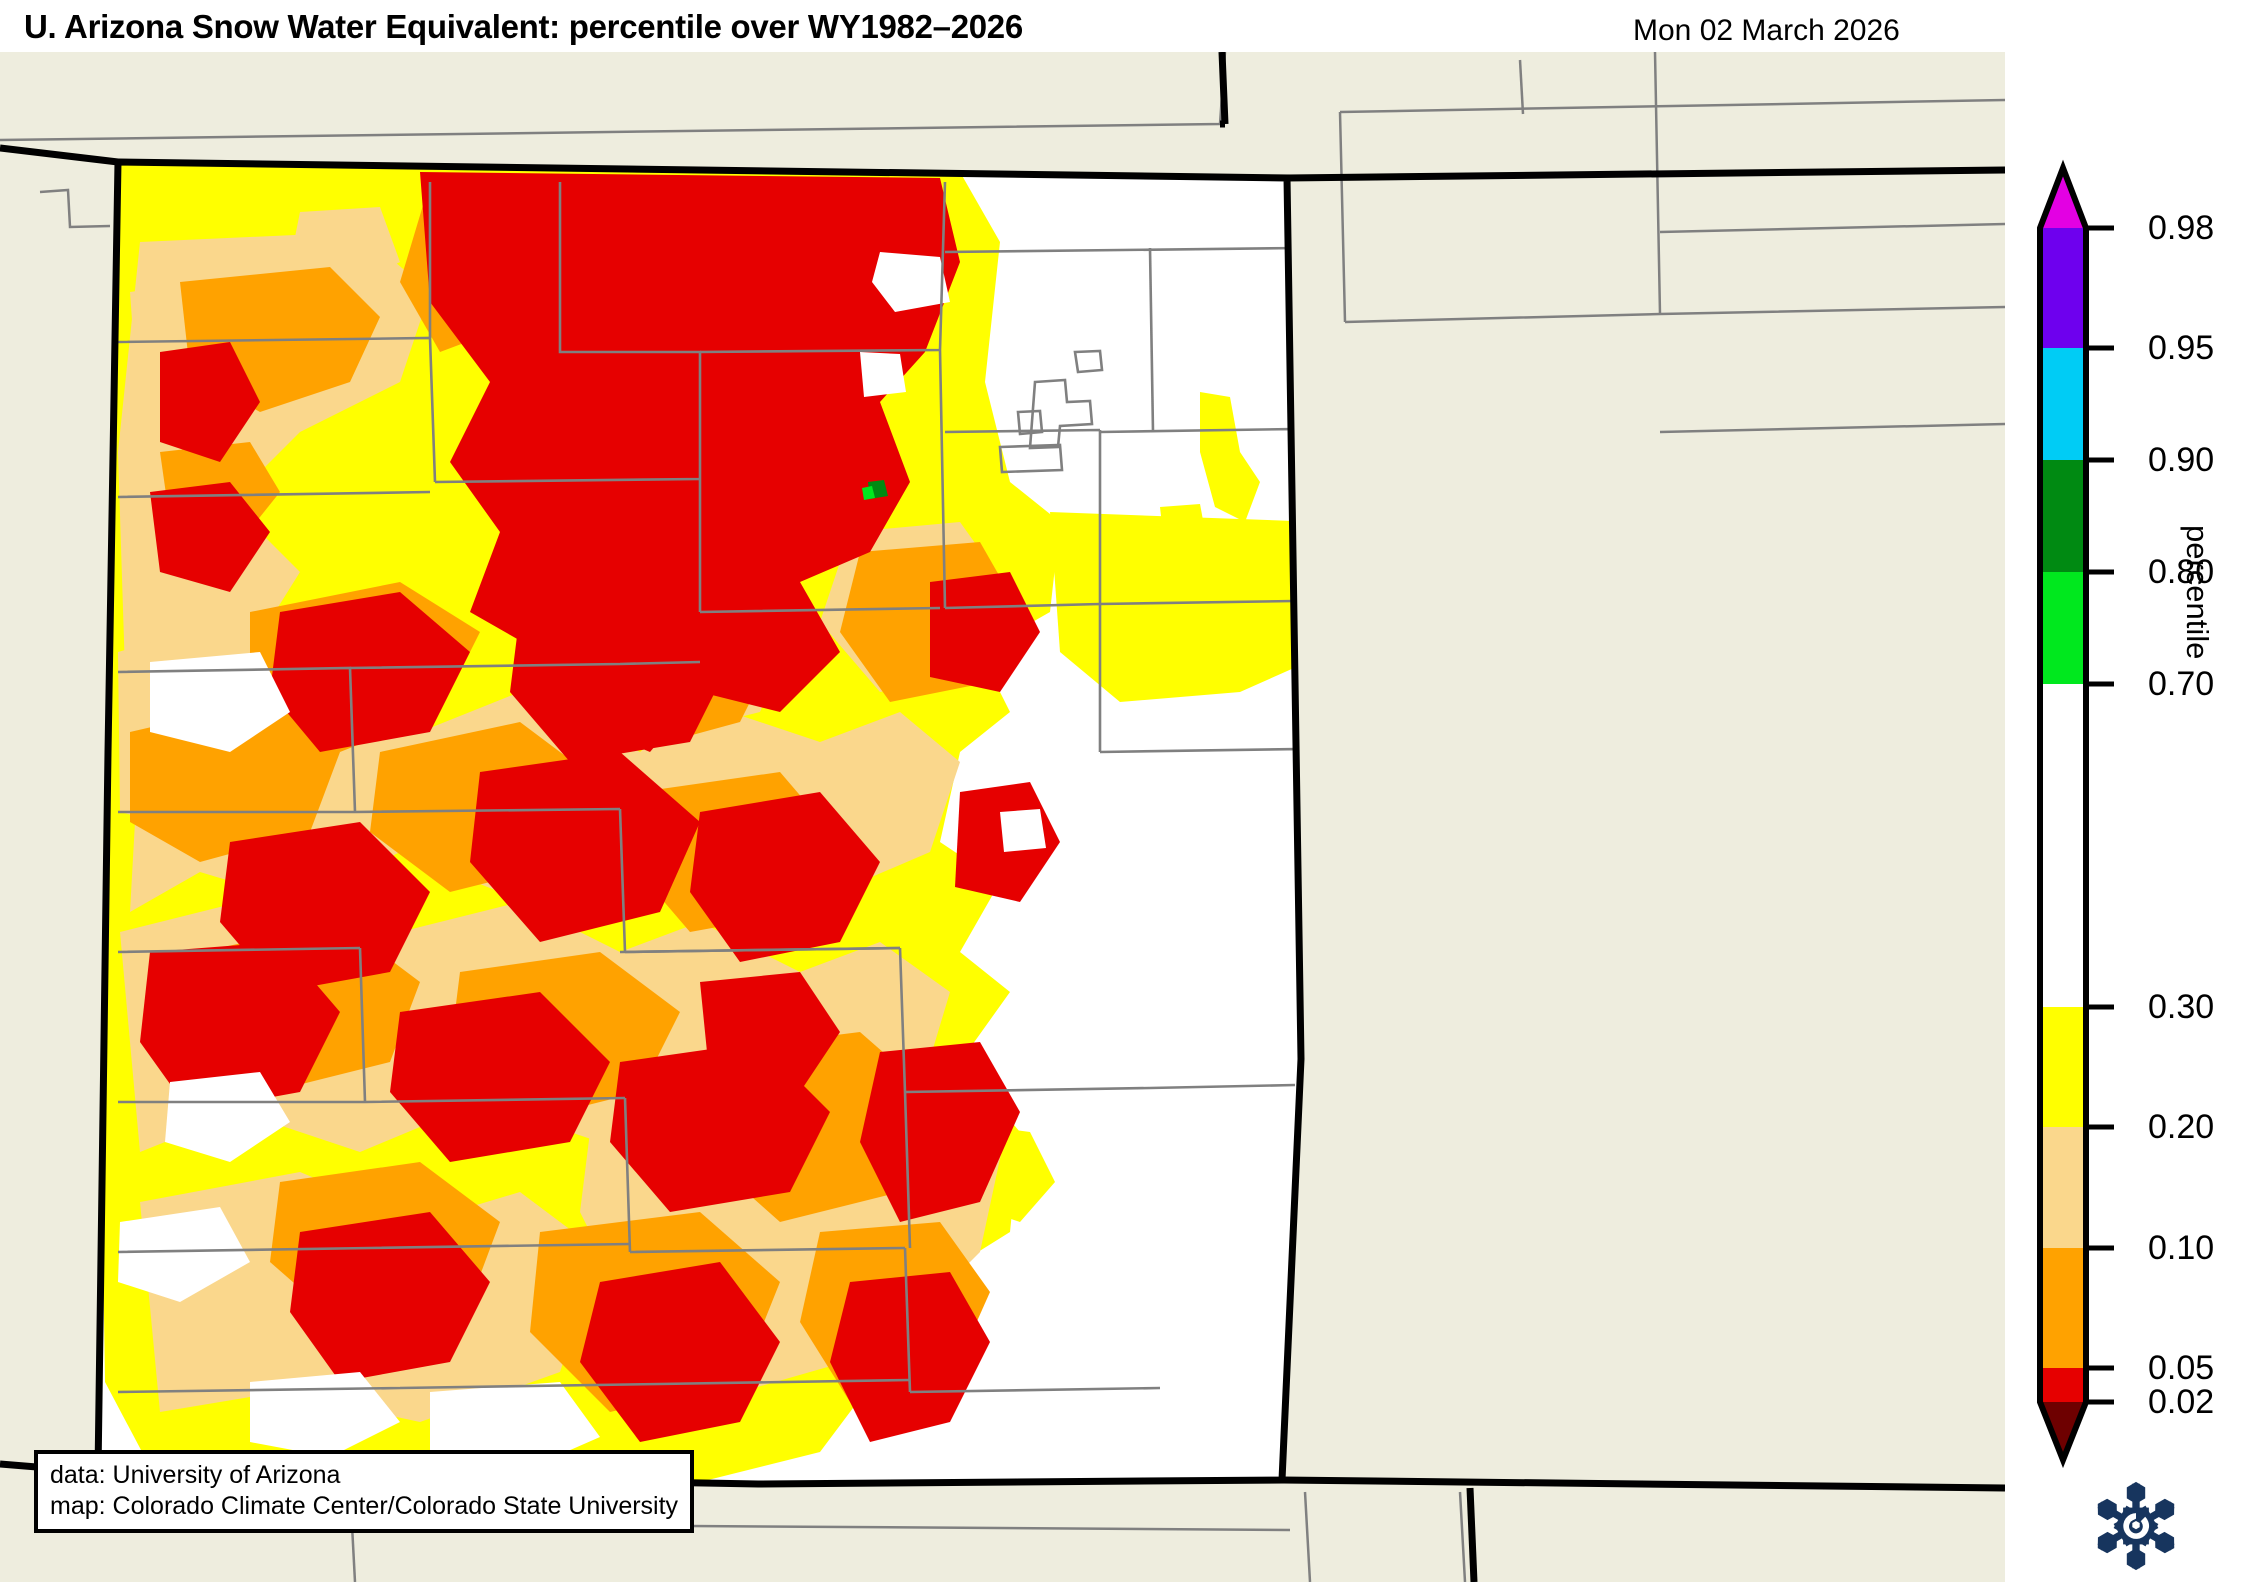  Describe the element at coordinates (2197, 592) in the screenshot. I see `colorbar-axis-title: percentile` at that location.